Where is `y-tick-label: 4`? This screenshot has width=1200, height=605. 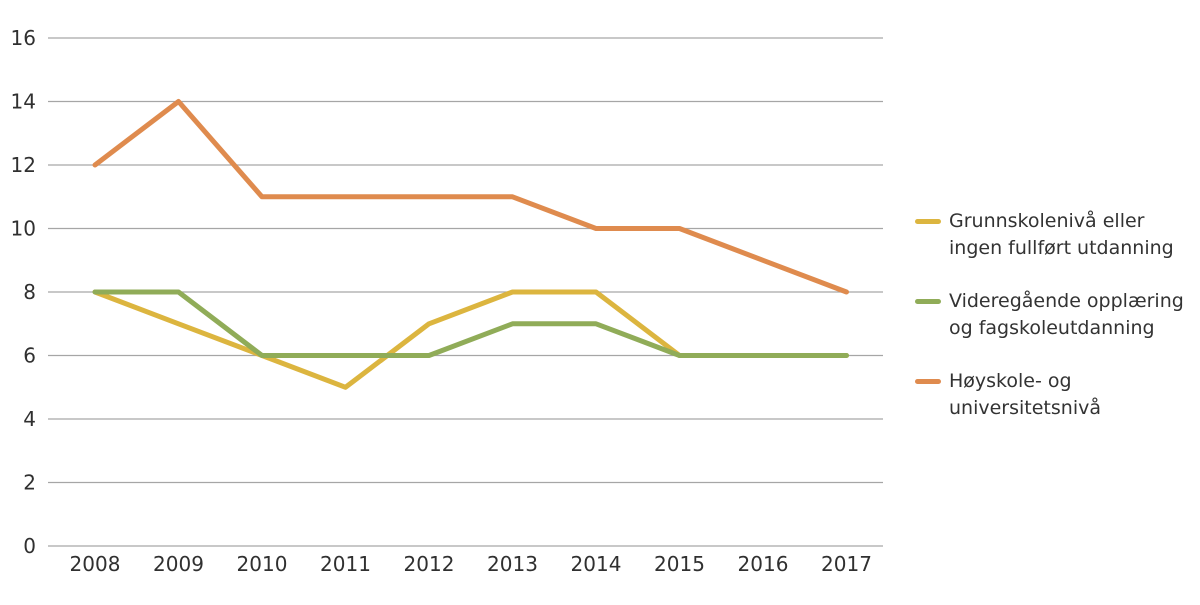
y-tick-label: 4 is located at coordinates (29, 419).